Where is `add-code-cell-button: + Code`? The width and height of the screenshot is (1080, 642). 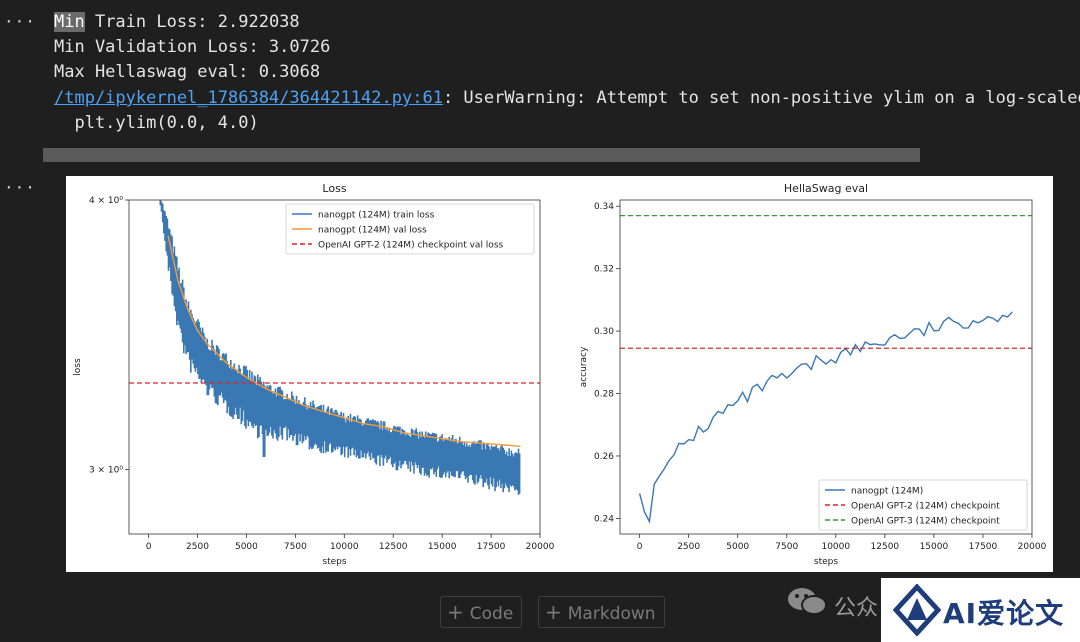
add-code-cell-button: + Code is located at coordinates (481, 612).